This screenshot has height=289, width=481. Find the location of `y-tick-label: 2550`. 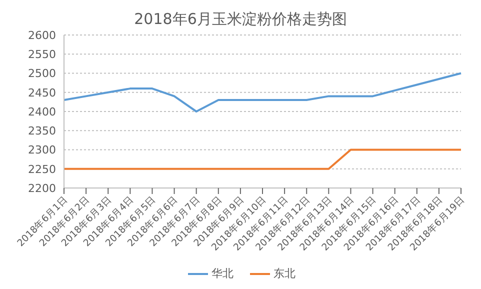

y-tick-label: 2550 is located at coordinates (42, 55).